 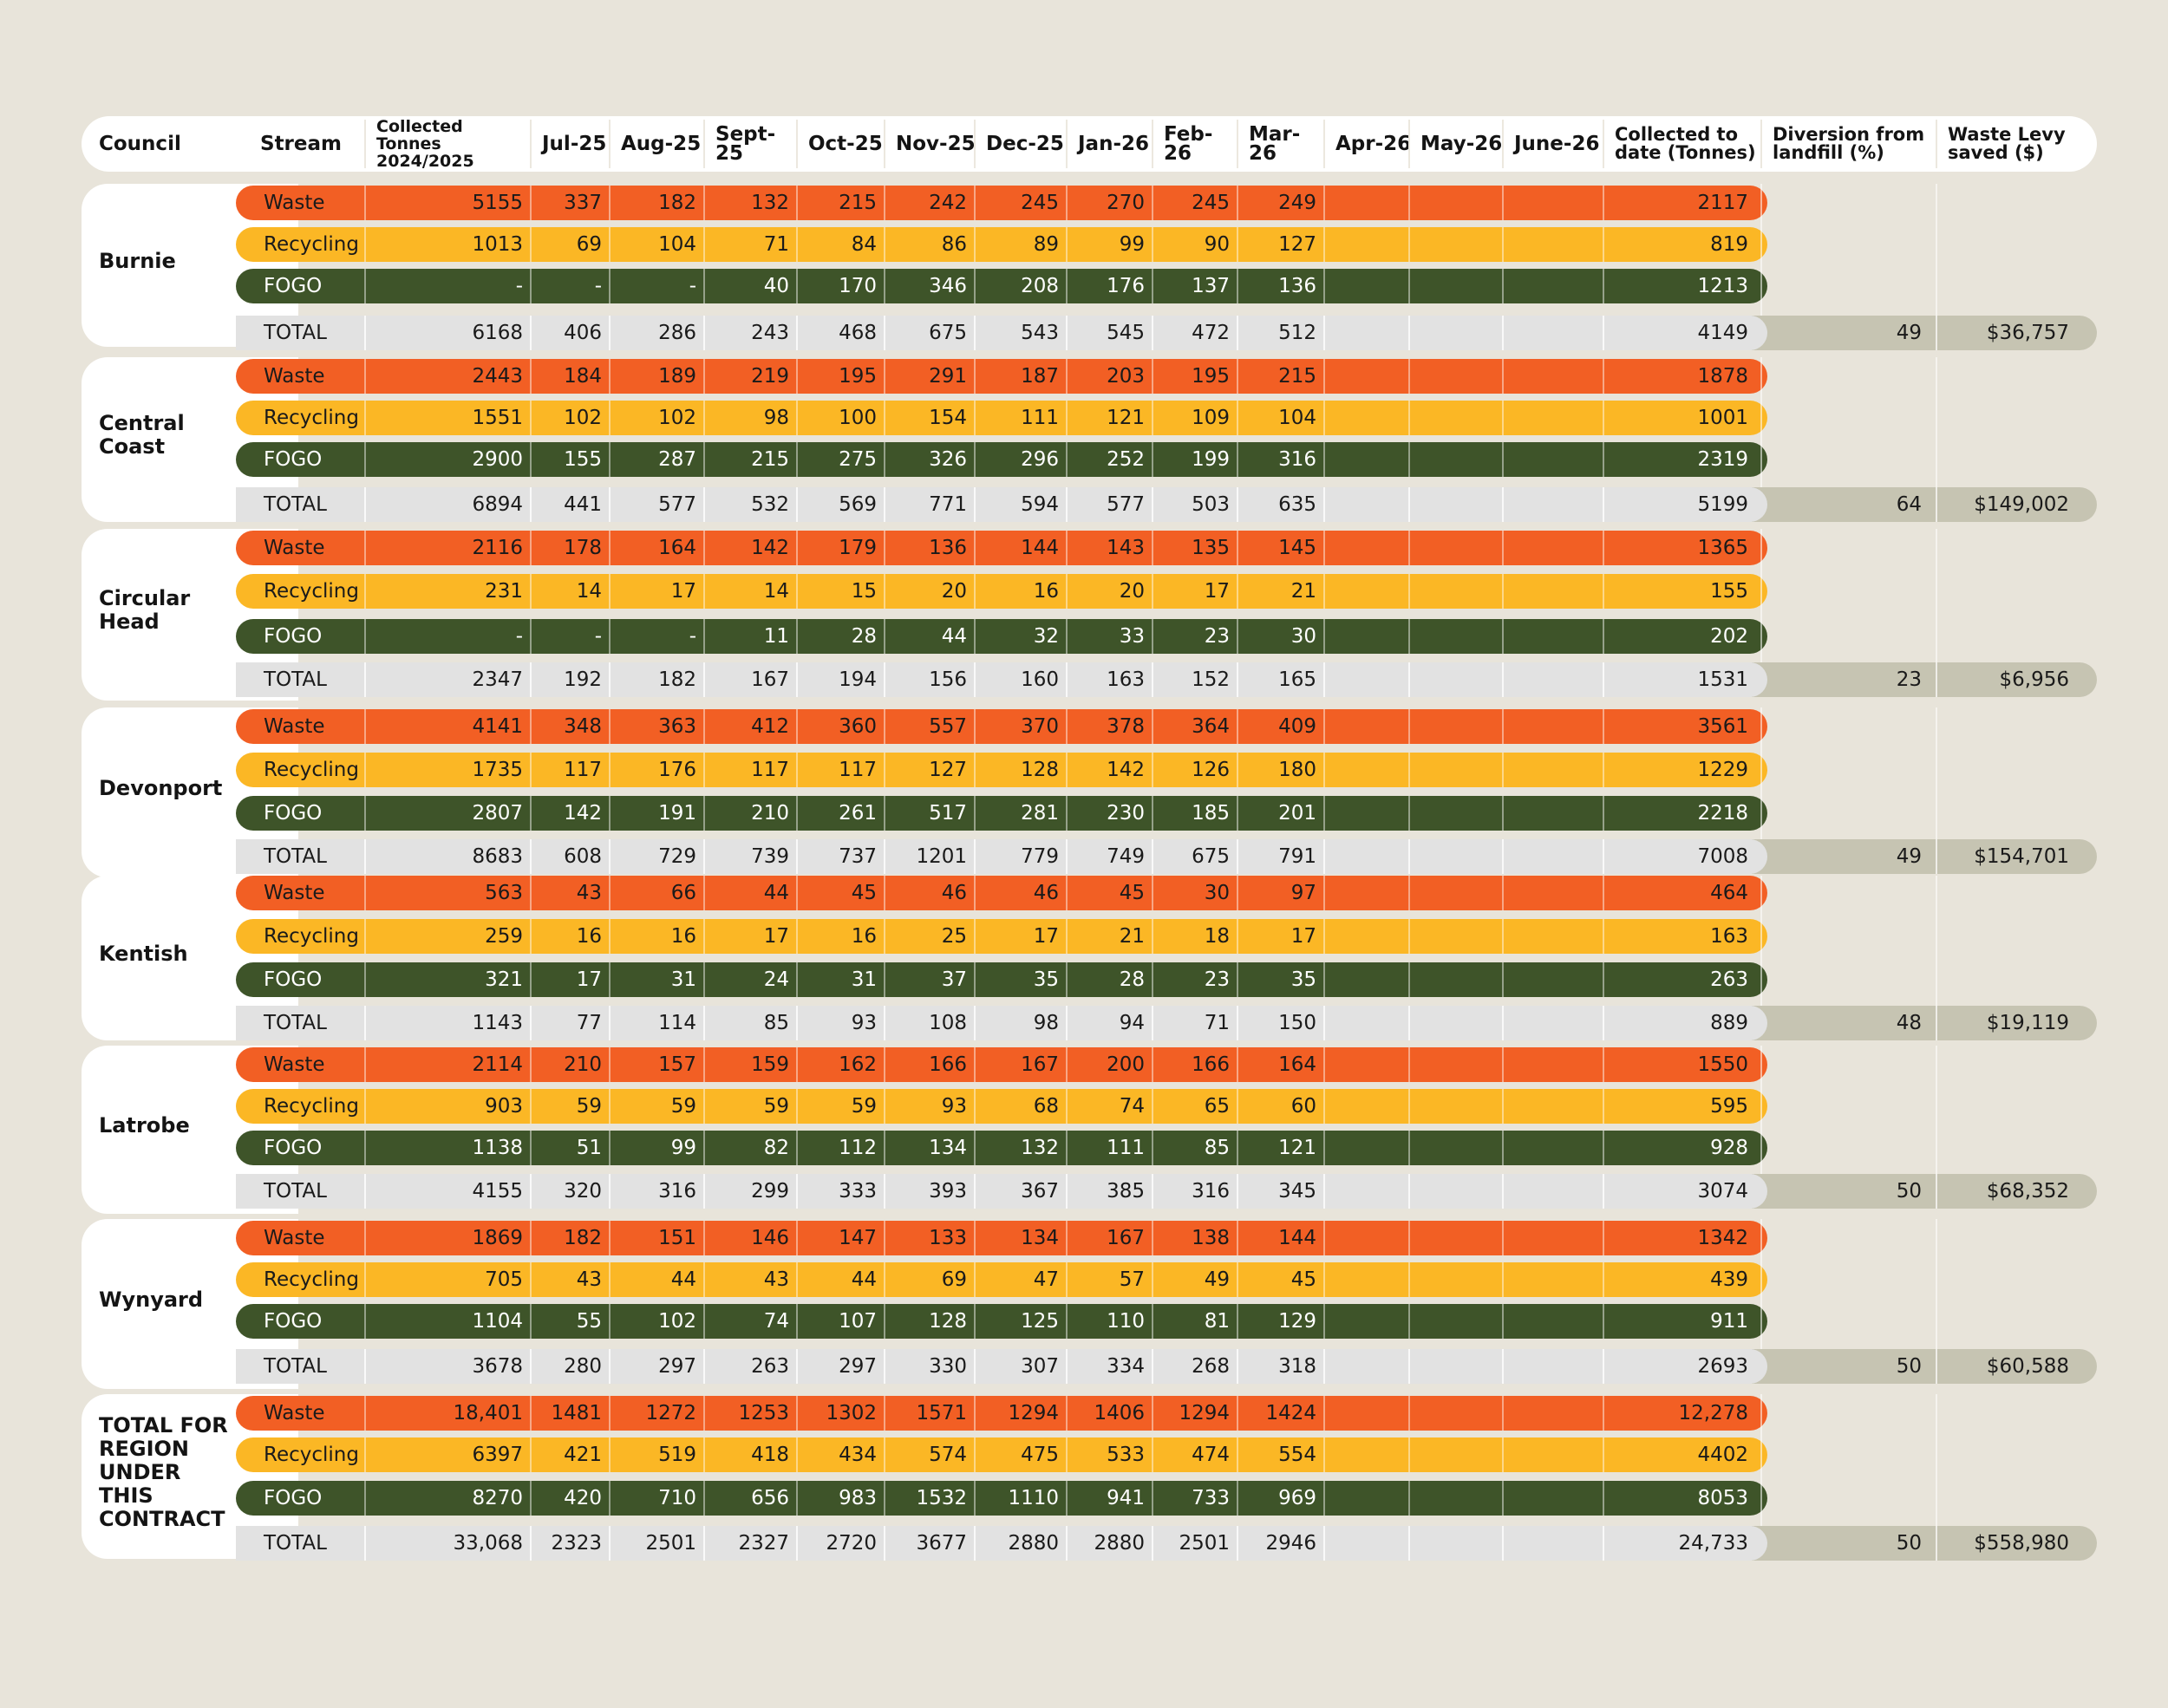 I want to click on row-bar-total, so click(x=1001, y=1543).